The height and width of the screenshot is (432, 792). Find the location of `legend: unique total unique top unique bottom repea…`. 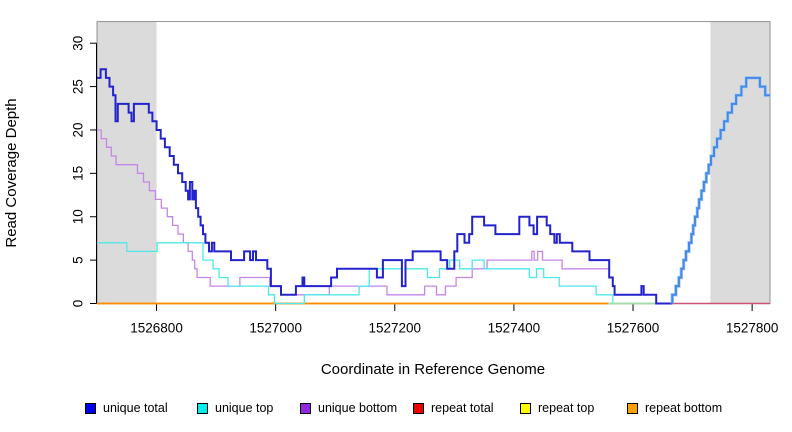

legend: unique total unique top unique bottom repea… is located at coordinates (396, 410).